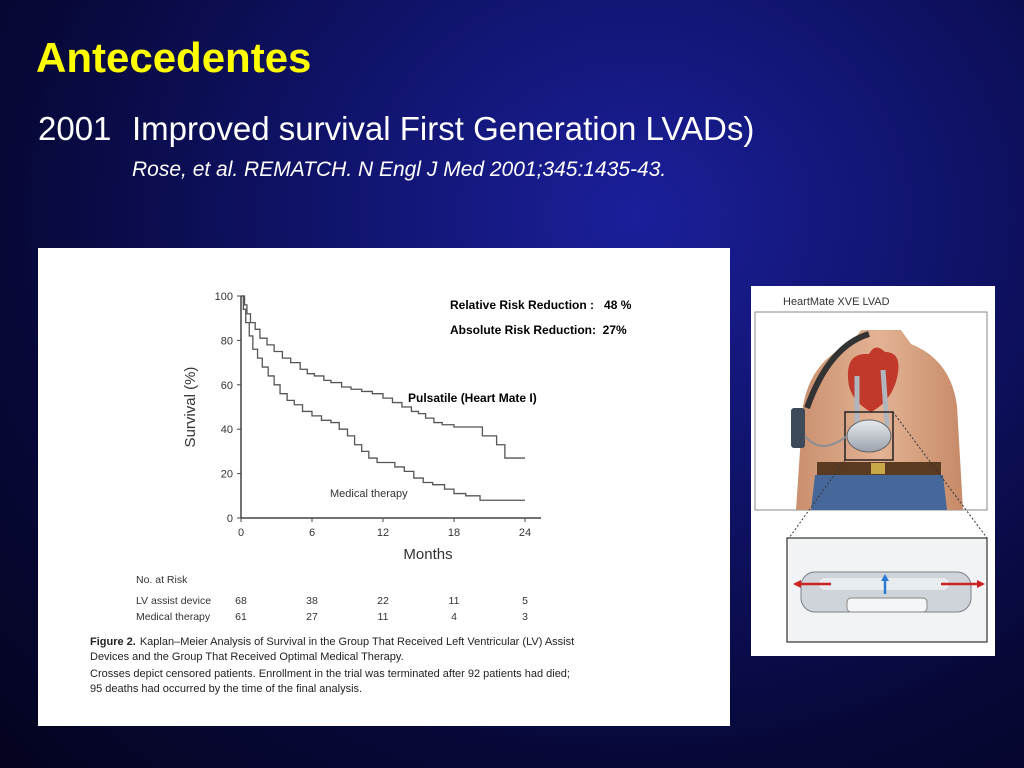  I want to click on y-tick-label: 60, so click(227, 386).